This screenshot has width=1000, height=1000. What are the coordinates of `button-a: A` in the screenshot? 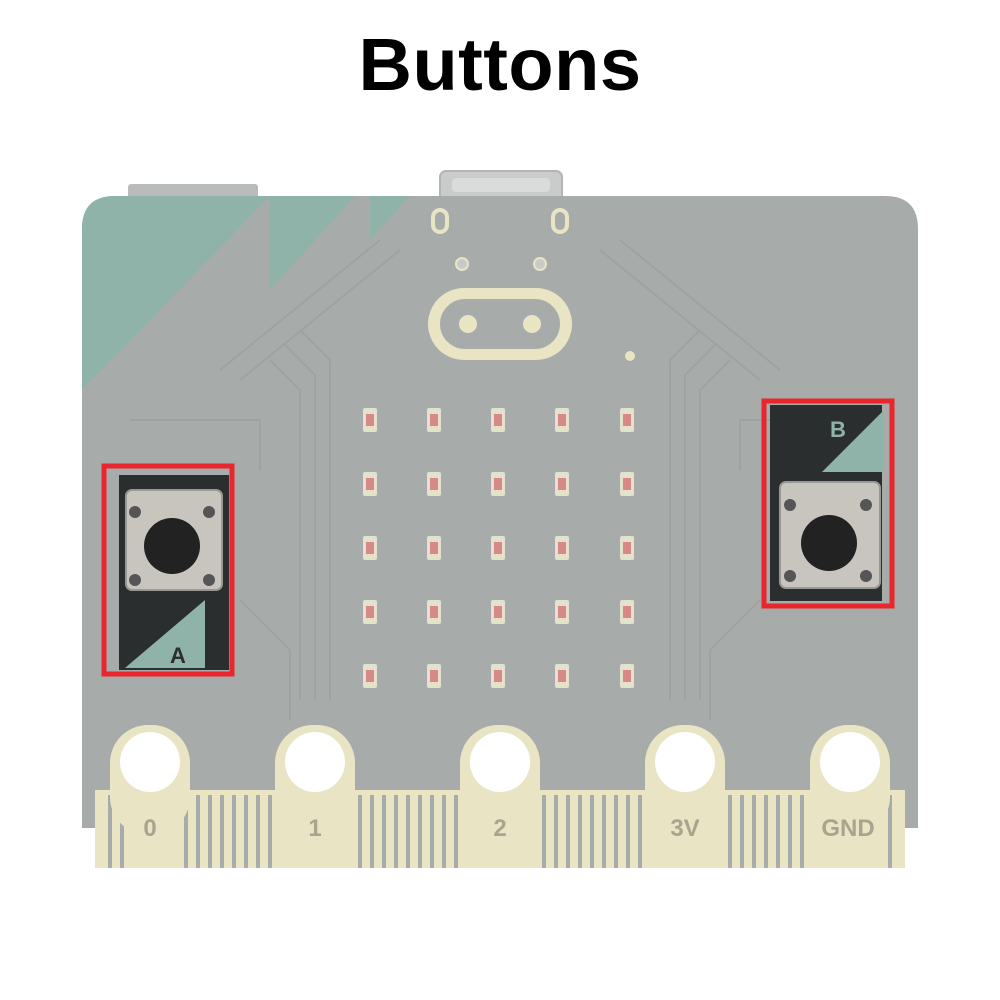 It's located at (174, 572).